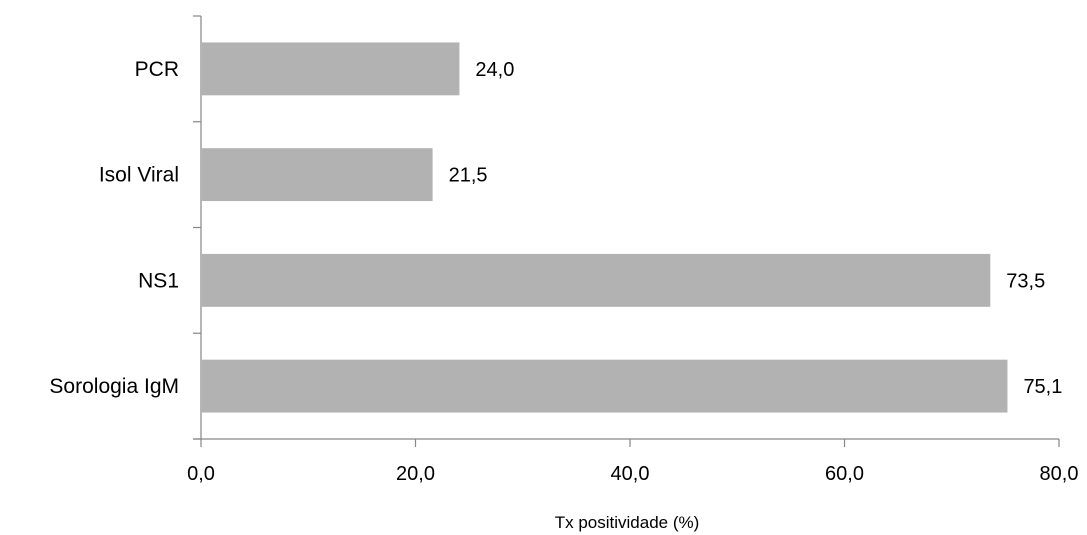 Image resolution: width=1087 pixels, height=535 pixels. What do you see at coordinates (158, 280) in the screenshot?
I see `category-label: NS1` at bounding box center [158, 280].